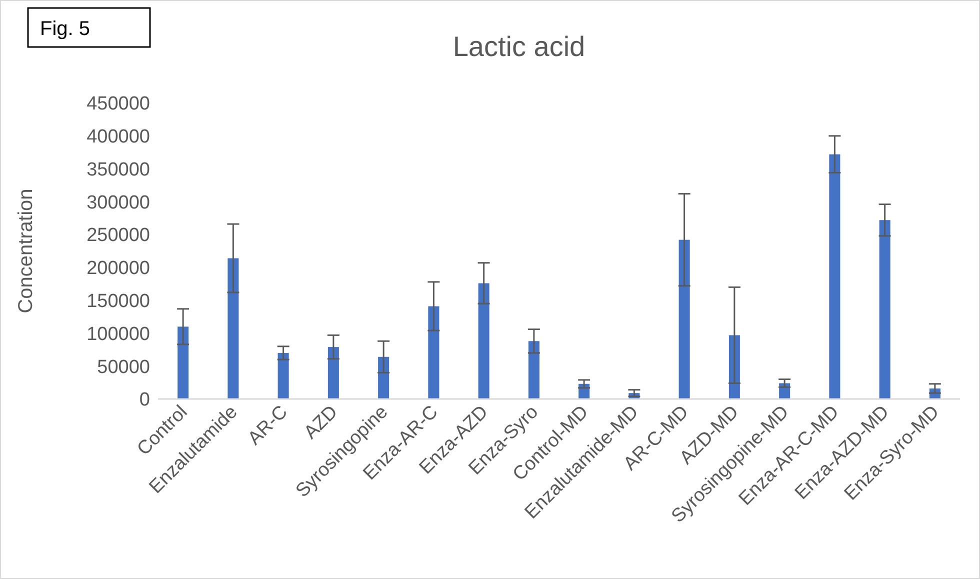  Describe the element at coordinates (118, 235) in the screenshot. I see `y-tick-label: 250000` at that location.